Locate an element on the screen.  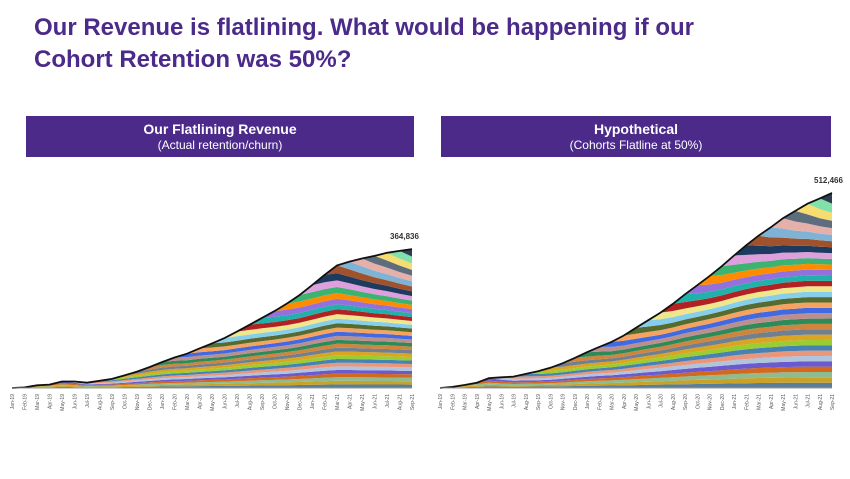
final-value-label: 512,466 is located at coordinates (828, 180).